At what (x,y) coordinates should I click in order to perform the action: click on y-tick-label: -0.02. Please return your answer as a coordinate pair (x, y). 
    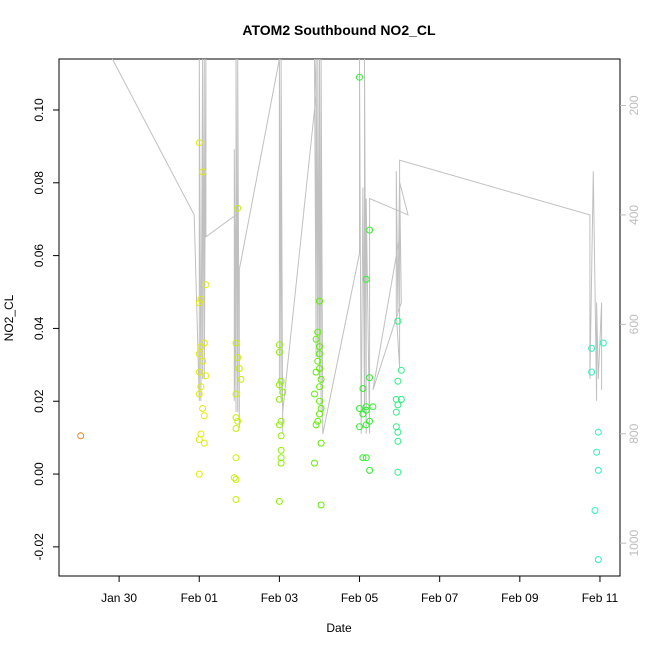
    Looking at the image, I should click on (39, 547).